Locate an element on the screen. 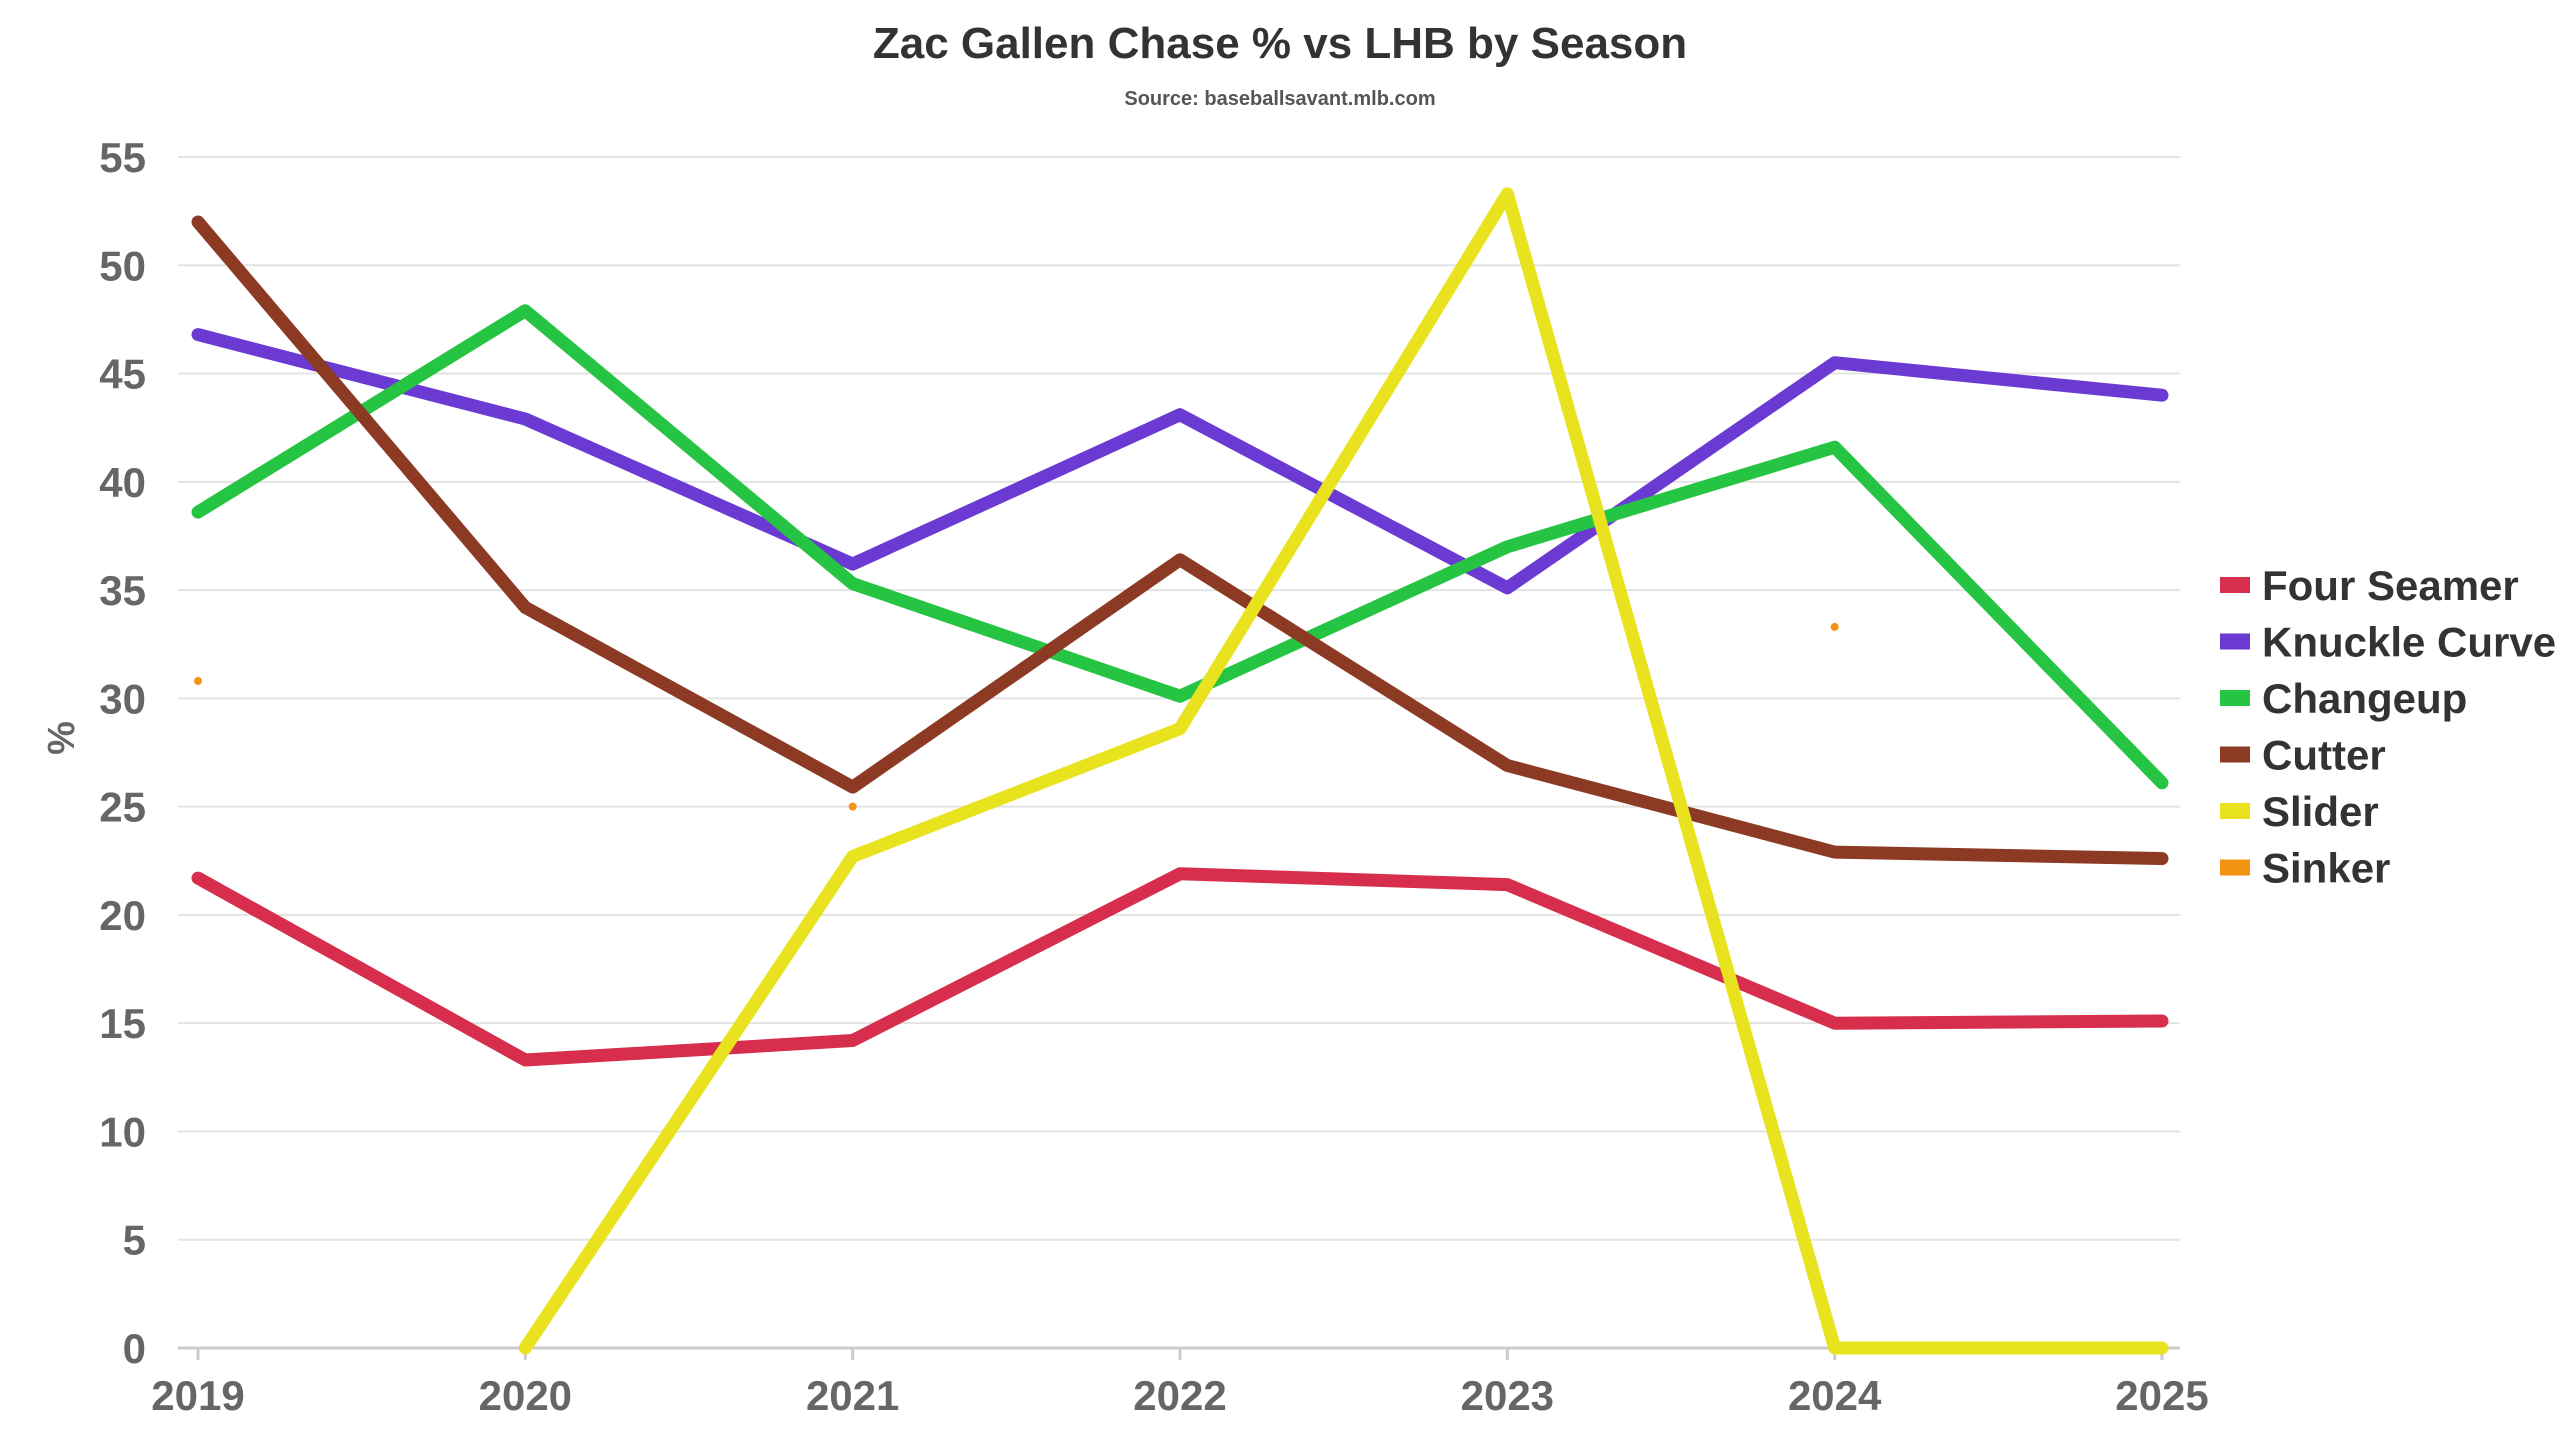 Image resolution: width=2560 pixels, height=1440 pixels. legend-label: Cutter is located at coordinates (2324, 755).